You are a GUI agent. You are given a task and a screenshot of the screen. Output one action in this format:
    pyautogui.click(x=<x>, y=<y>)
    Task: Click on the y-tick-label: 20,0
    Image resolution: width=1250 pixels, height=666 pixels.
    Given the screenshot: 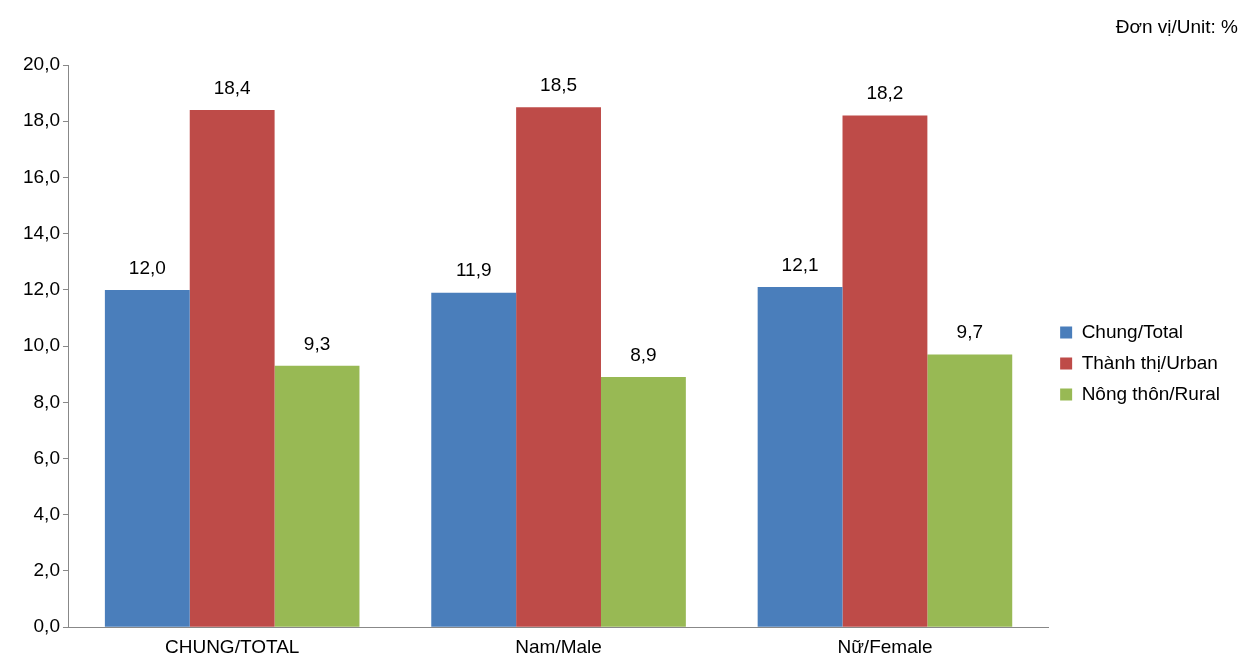 What is the action you would take?
    pyautogui.click(x=41, y=64)
    